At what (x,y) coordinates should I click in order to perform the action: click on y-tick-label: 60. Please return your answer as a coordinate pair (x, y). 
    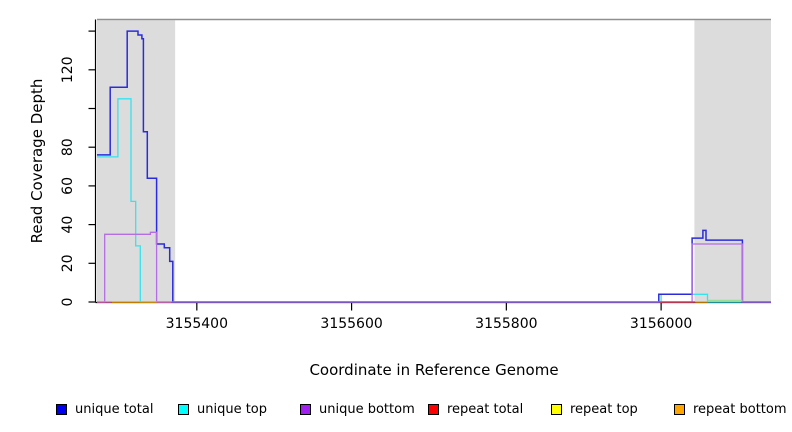
    Looking at the image, I should click on (68, 186).